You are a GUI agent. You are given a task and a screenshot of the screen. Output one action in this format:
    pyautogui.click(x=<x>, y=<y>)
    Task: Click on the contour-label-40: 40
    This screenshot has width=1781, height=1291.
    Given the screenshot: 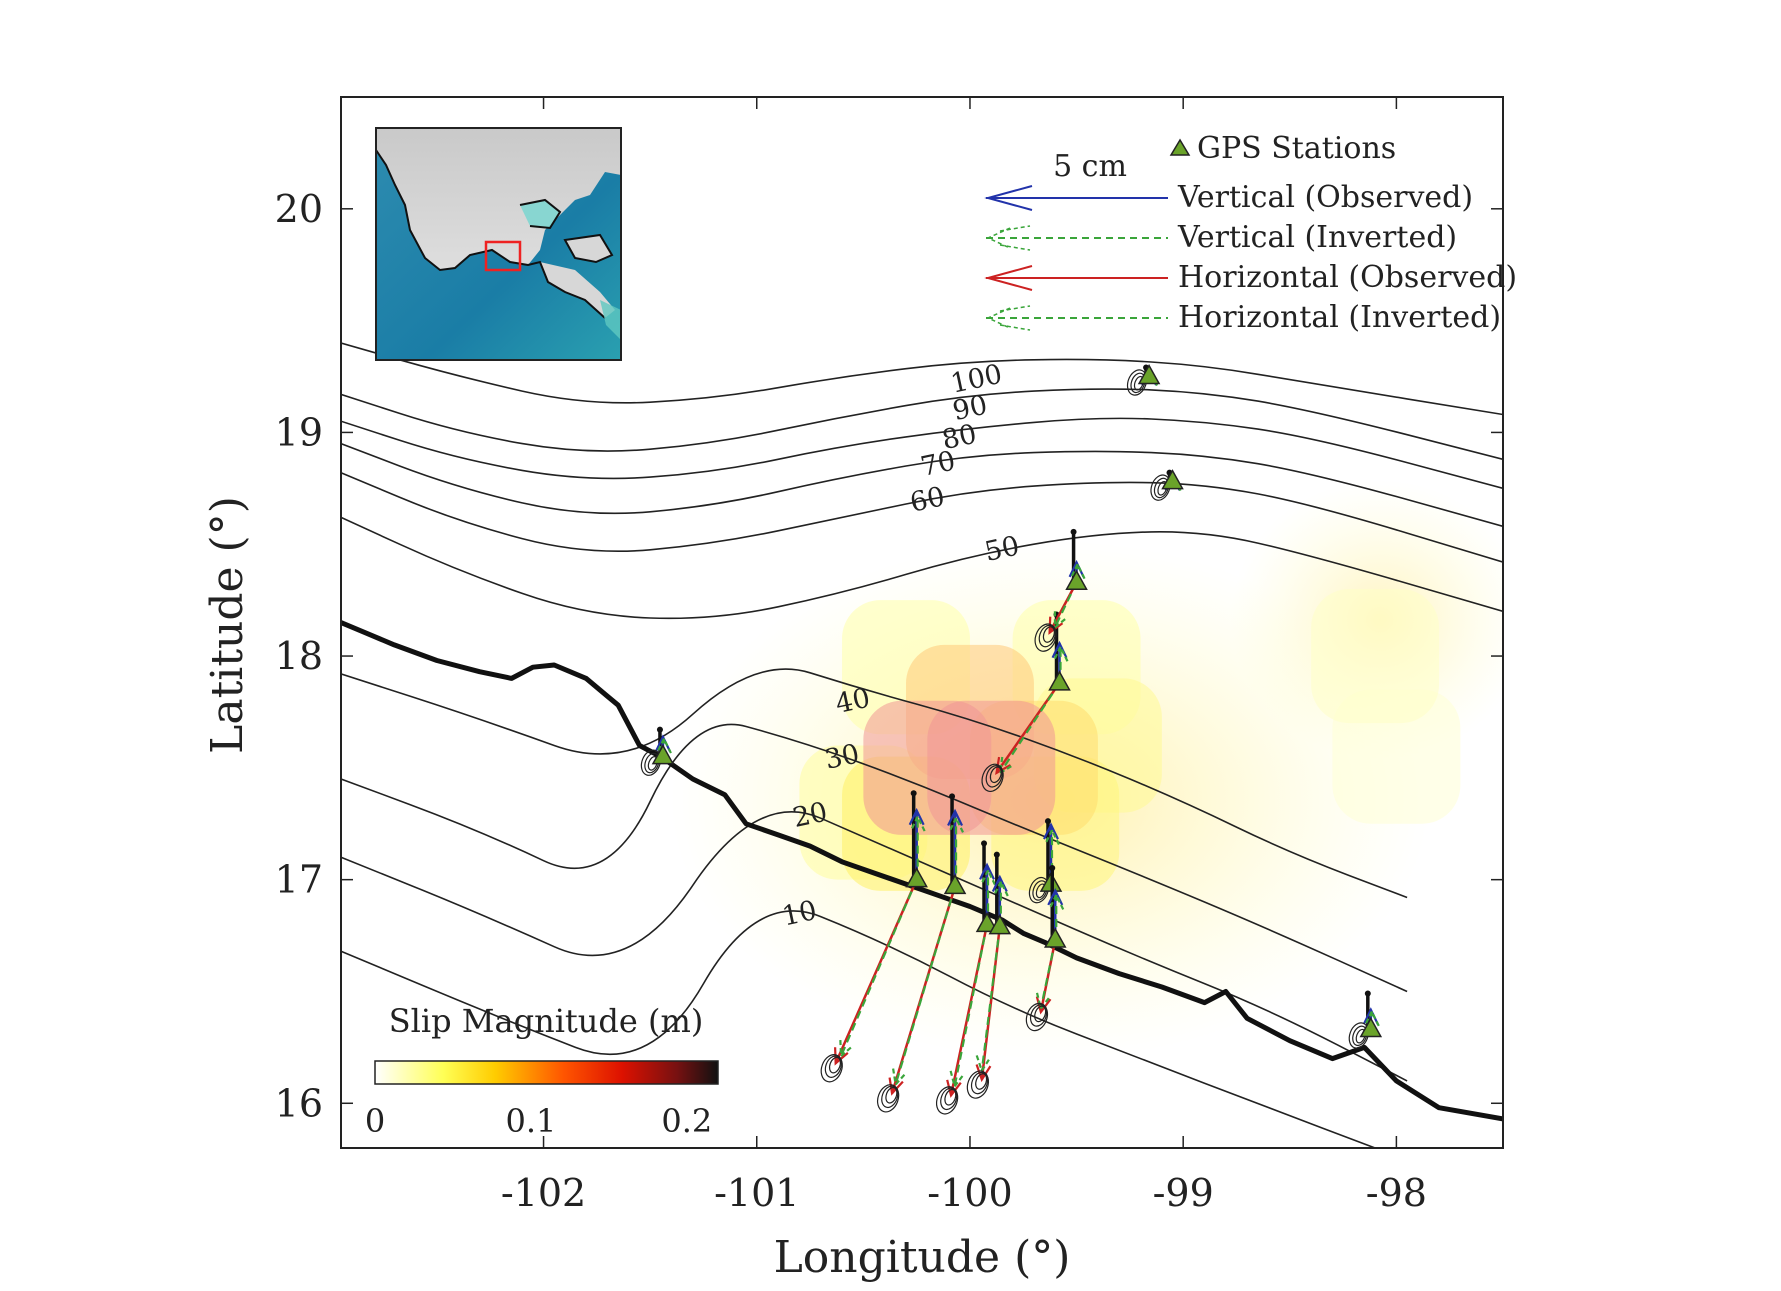 What is the action you would take?
    pyautogui.click(x=853, y=701)
    